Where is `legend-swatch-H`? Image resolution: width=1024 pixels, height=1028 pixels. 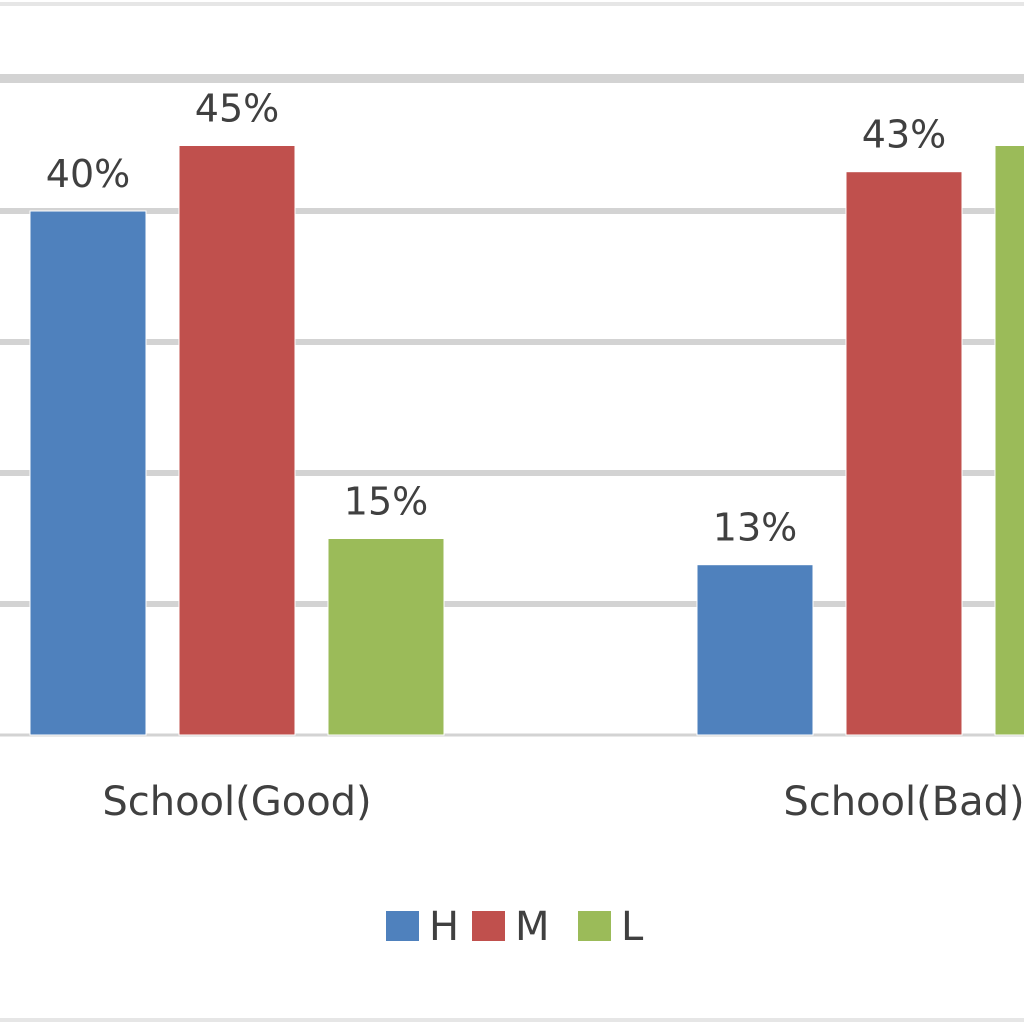 legend-swatch-H is located at coordinates (402, 926).